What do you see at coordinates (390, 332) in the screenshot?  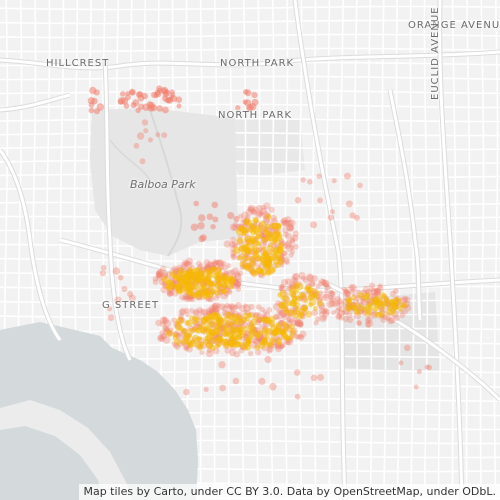 I see `park-area` at bounding box center [390, 332].